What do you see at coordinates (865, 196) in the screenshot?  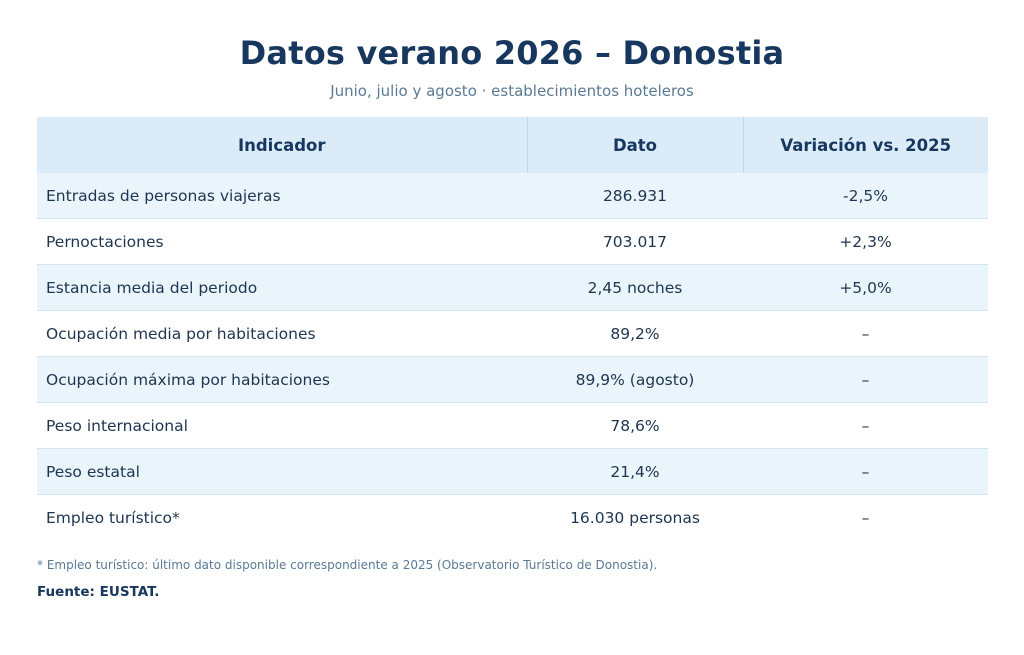 I see `variation-cell: -2,5%` at bounding box center [865, 196].